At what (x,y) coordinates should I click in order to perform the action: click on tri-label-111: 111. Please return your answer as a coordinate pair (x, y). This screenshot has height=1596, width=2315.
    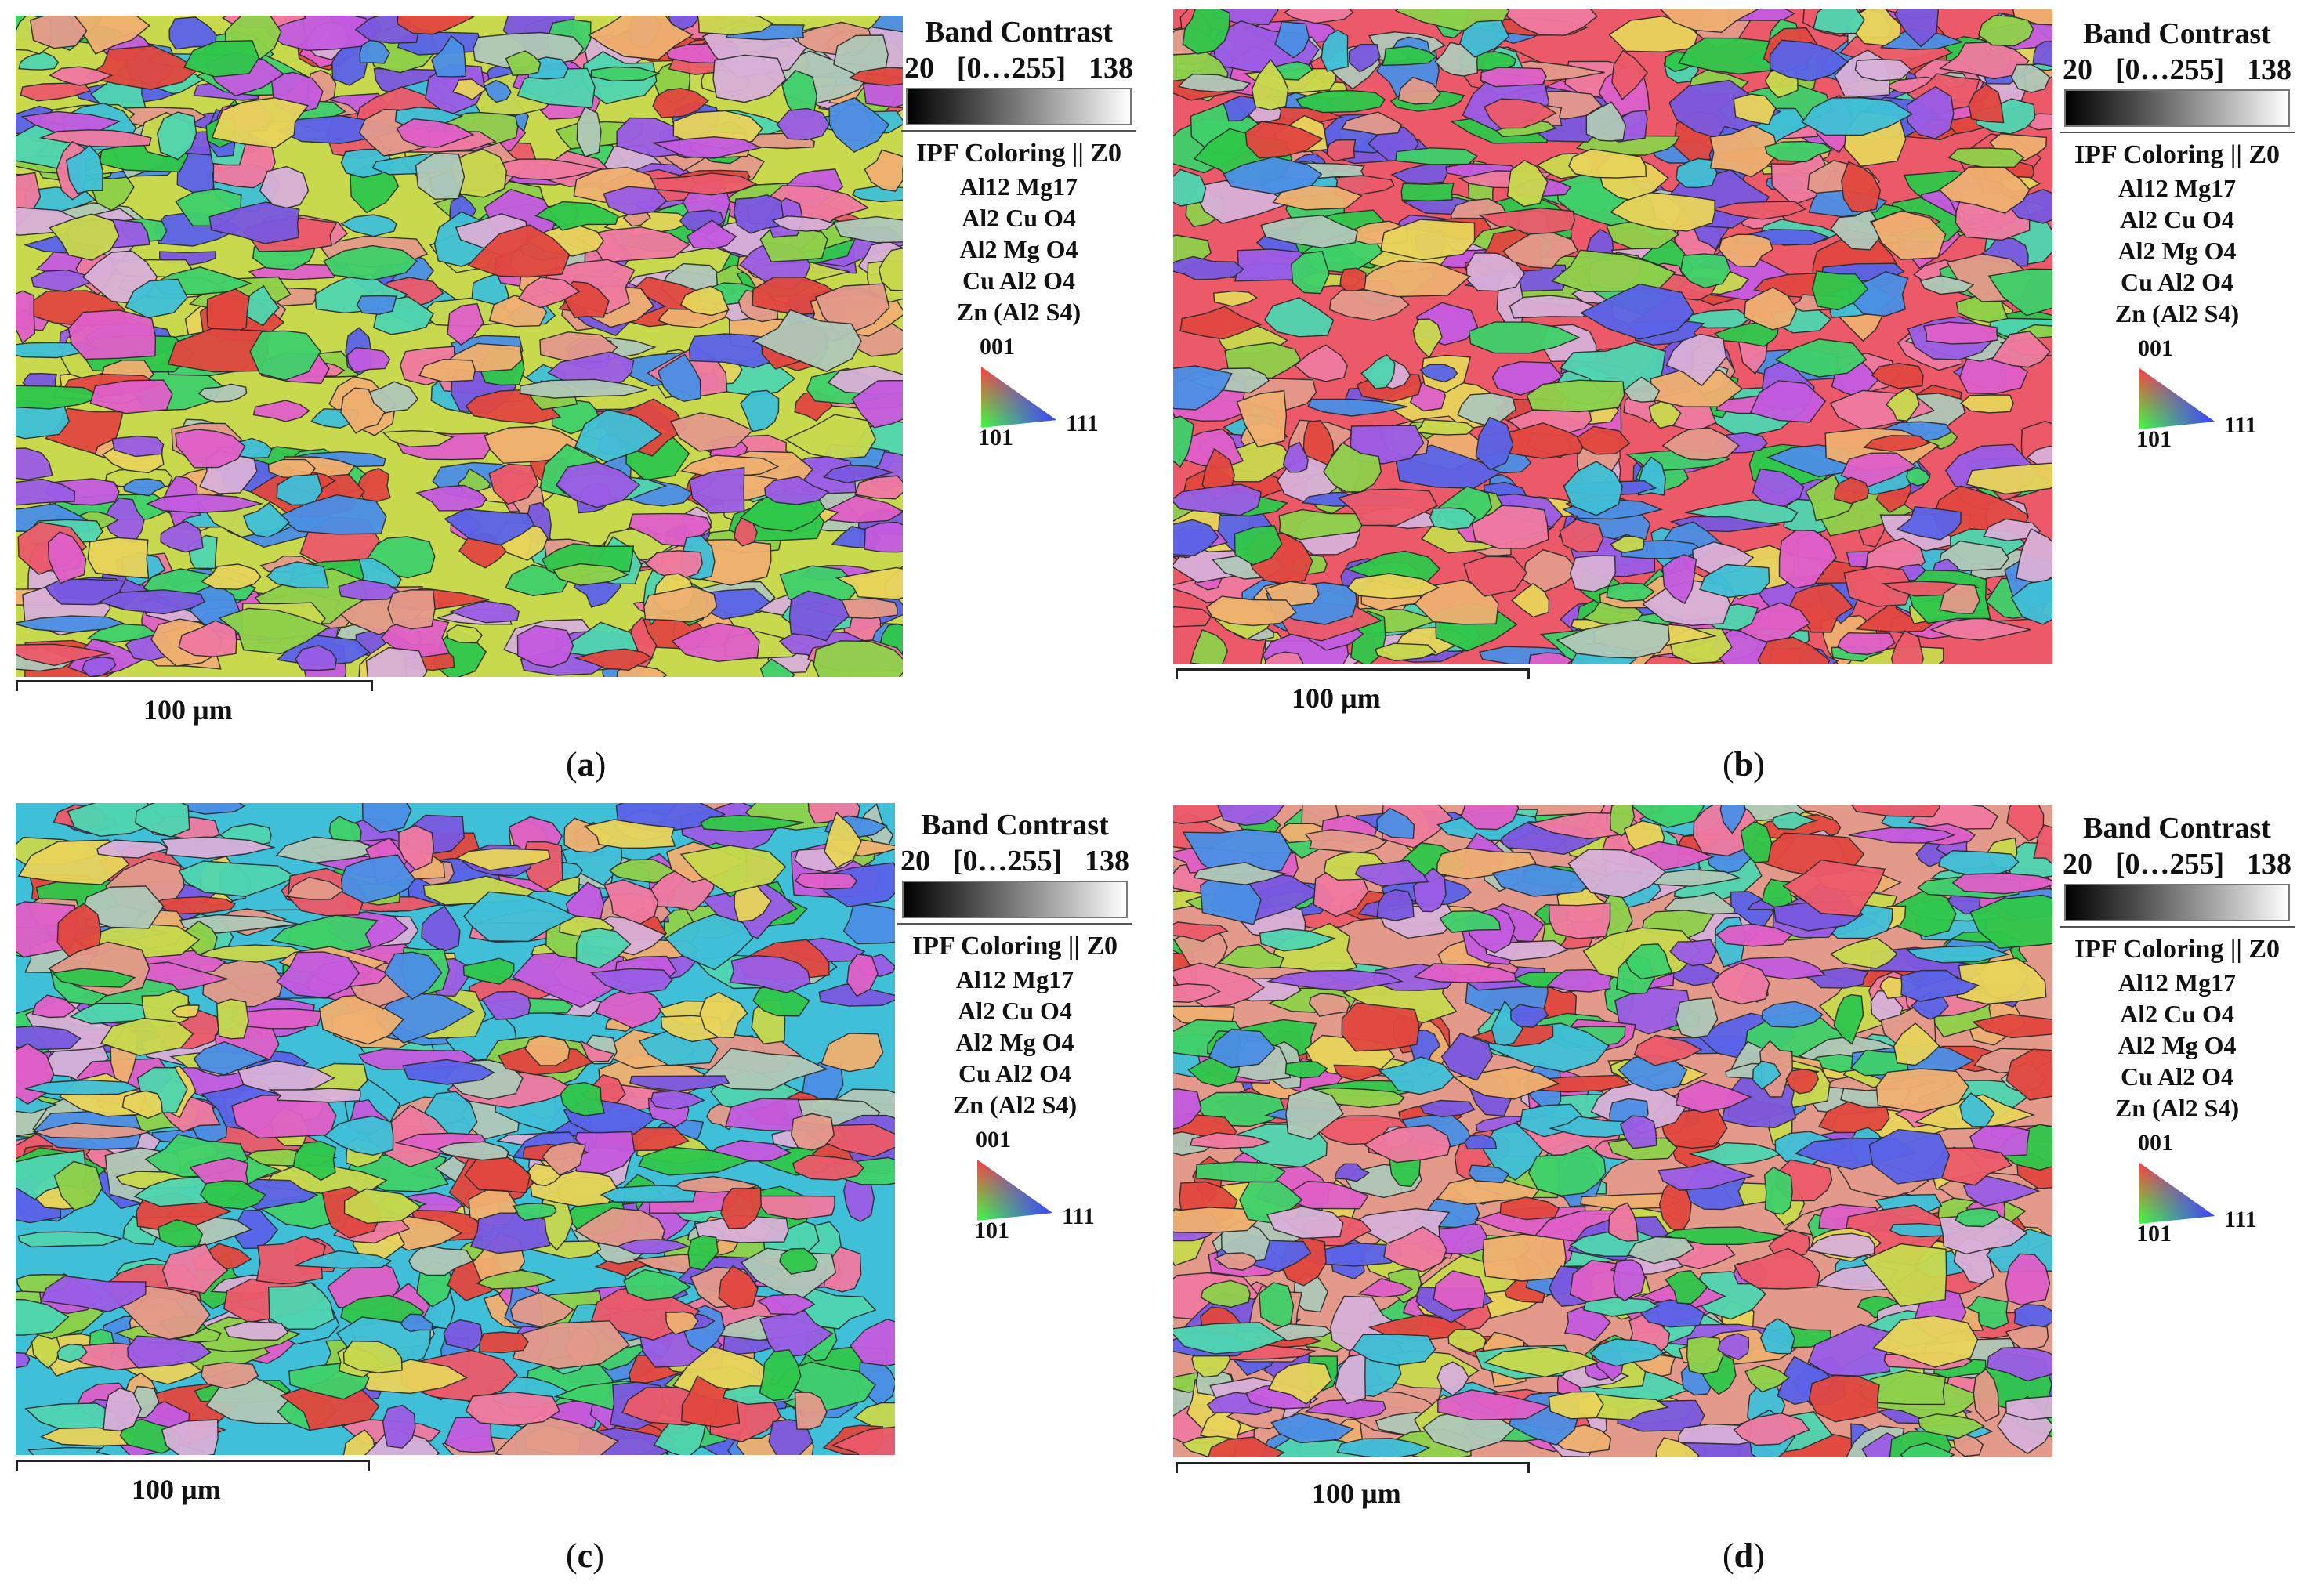
    Looking at the image, I should click on (2240, 425).